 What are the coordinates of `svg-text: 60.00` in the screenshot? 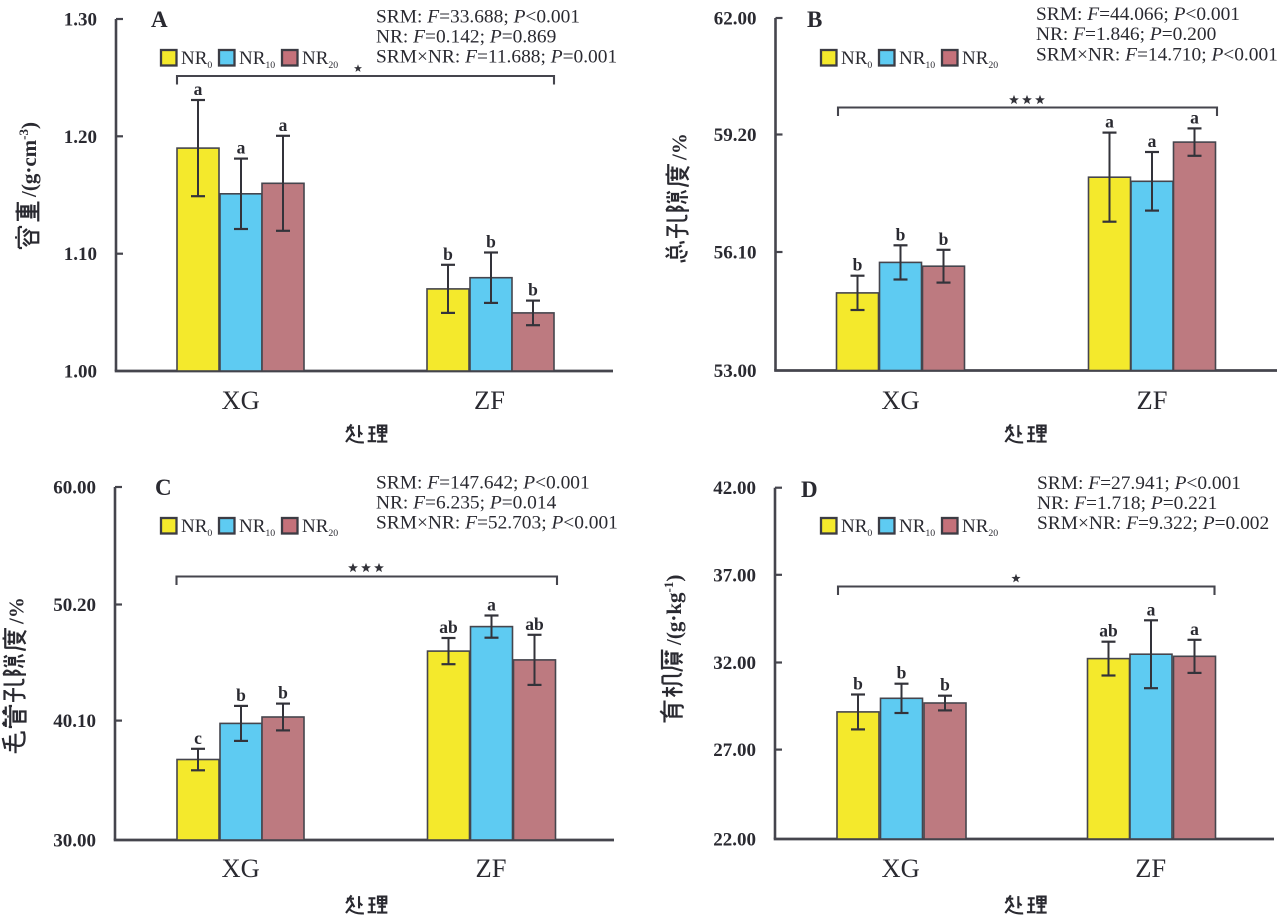 It's located at (74, 488).